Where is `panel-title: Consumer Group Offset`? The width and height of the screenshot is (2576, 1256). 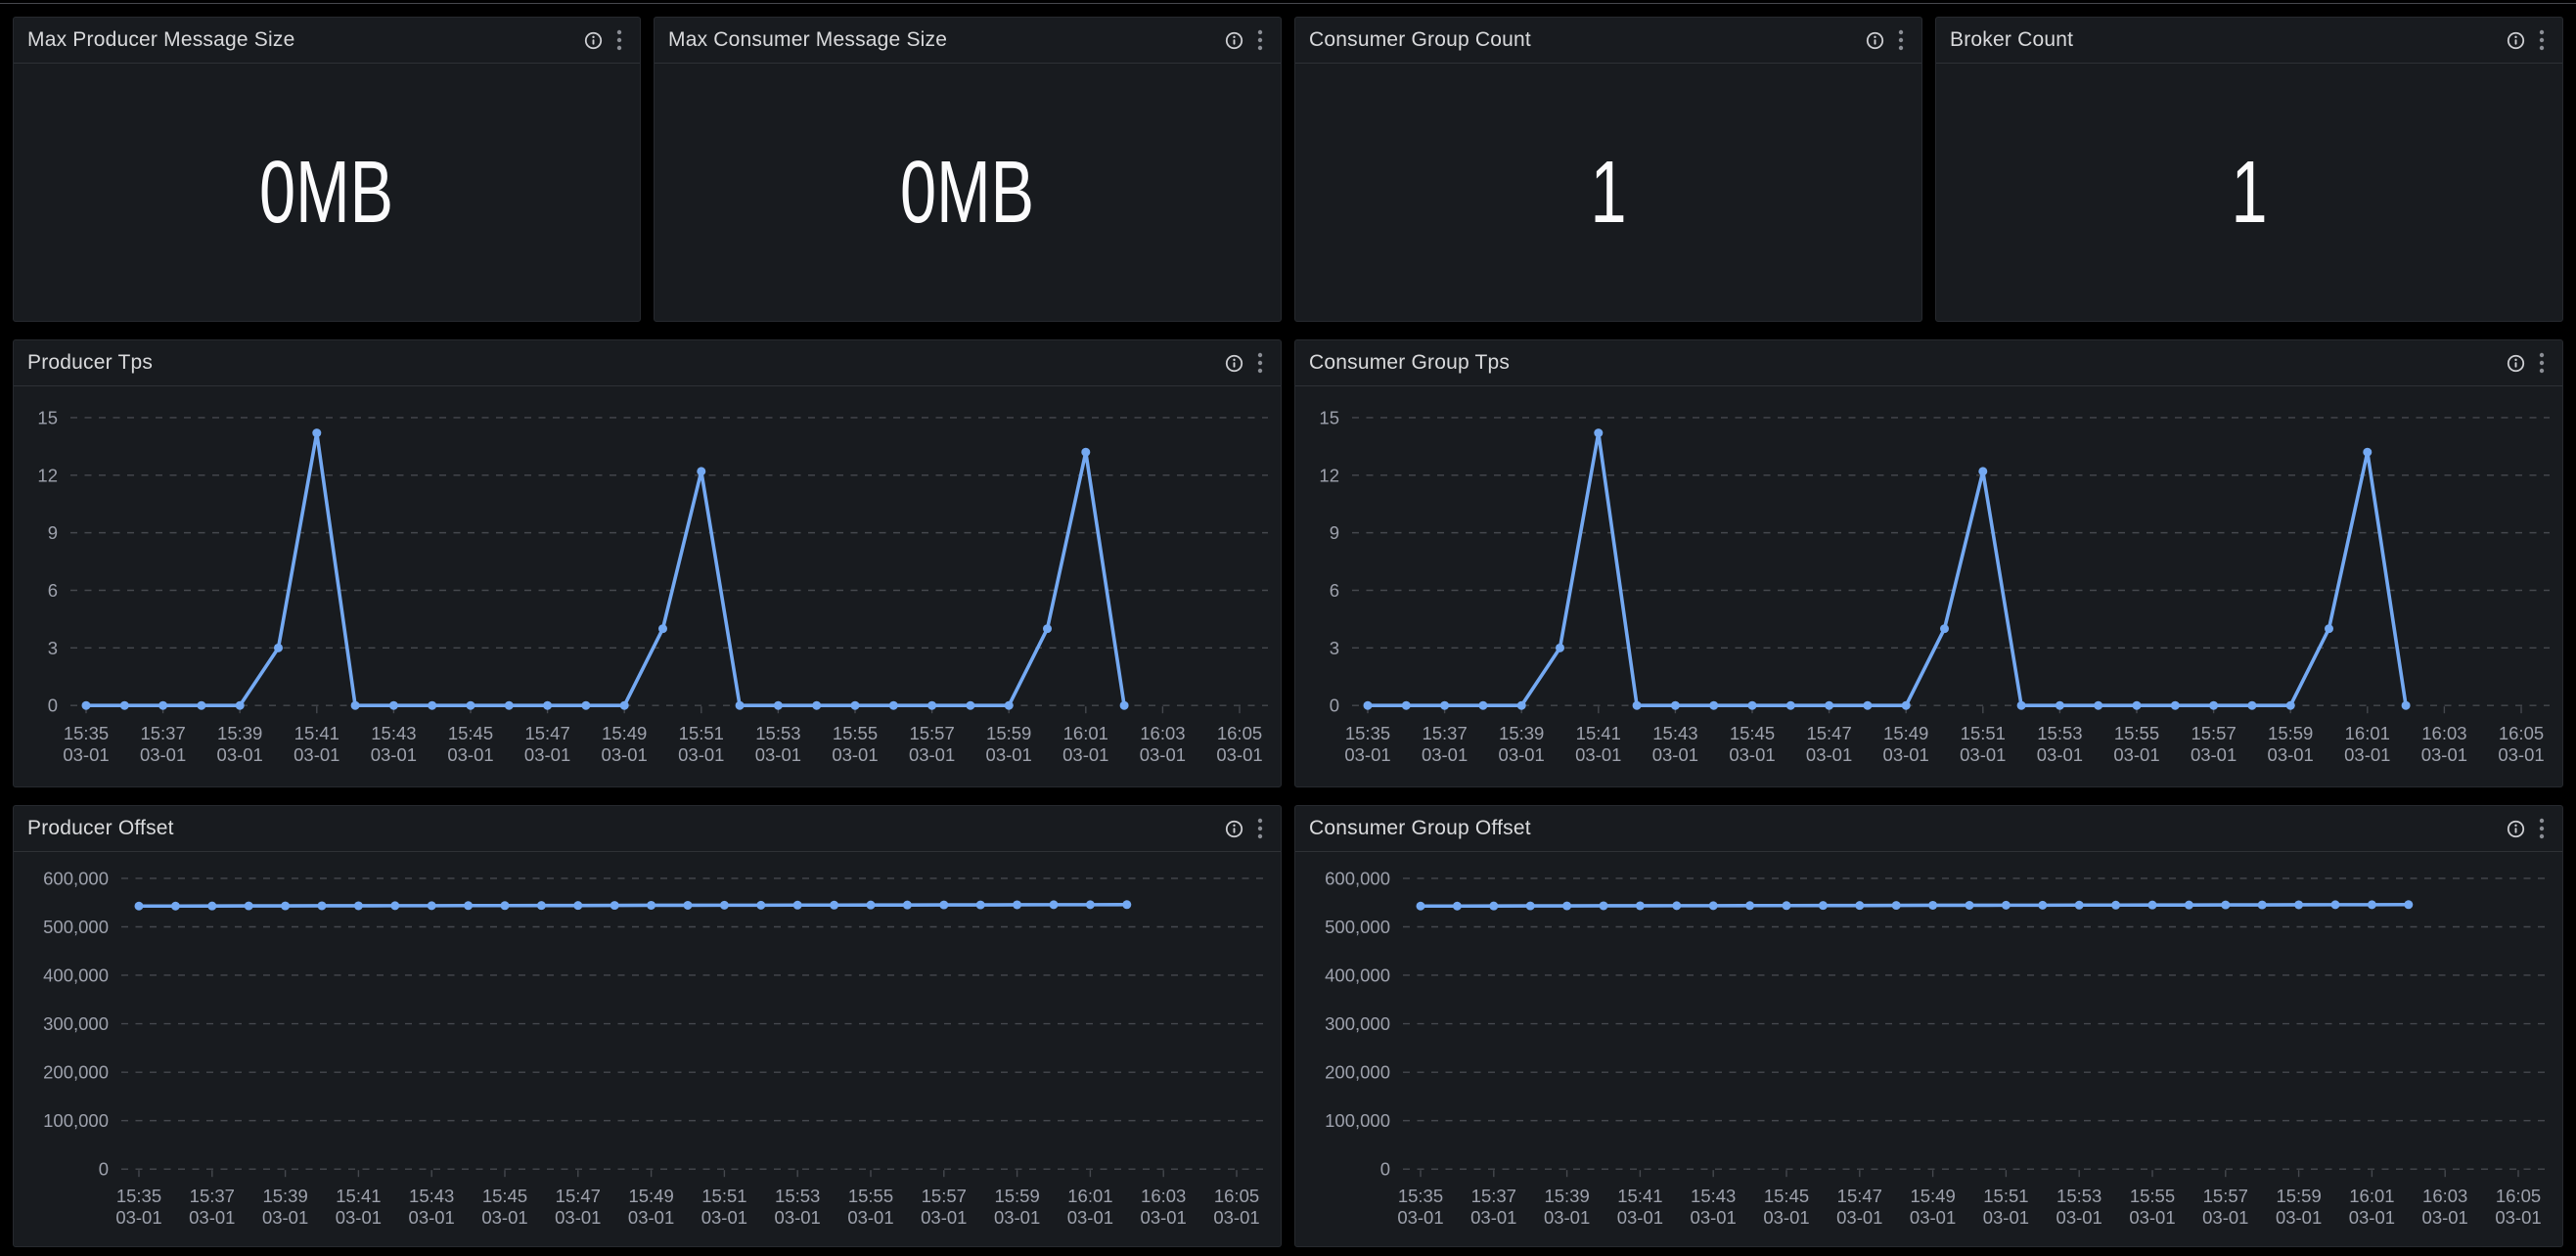
panel-title: Consumer Group Offset is located at coordinates (1420, 828).